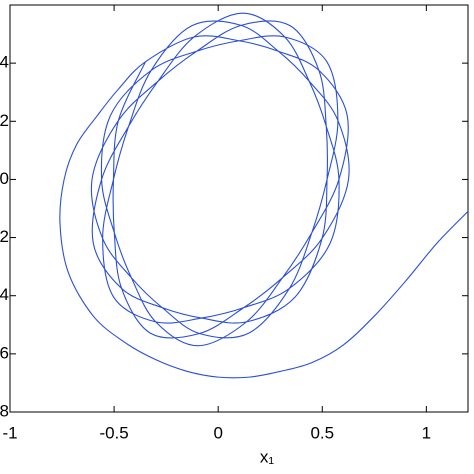 The width and height of the screenshot is (474, 474). What do you see at coordinates (4, 294) in the screenshot?
I see `y-tick-label: -0.4` at bounding box center [4, 294].